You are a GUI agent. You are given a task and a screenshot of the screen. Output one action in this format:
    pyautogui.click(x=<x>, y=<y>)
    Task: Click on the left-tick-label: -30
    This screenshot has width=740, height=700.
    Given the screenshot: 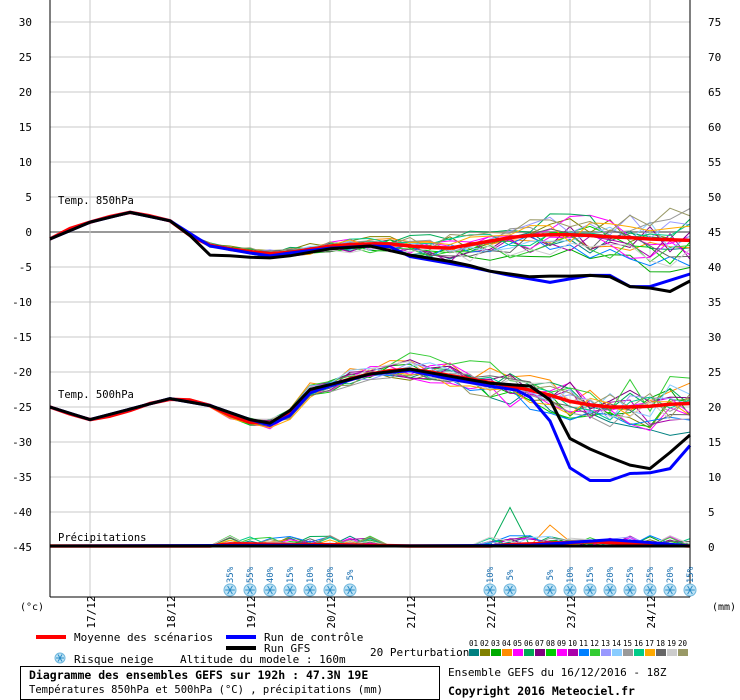 What is the action you would take?
    pyautogui.click(x=22, y=442)
    